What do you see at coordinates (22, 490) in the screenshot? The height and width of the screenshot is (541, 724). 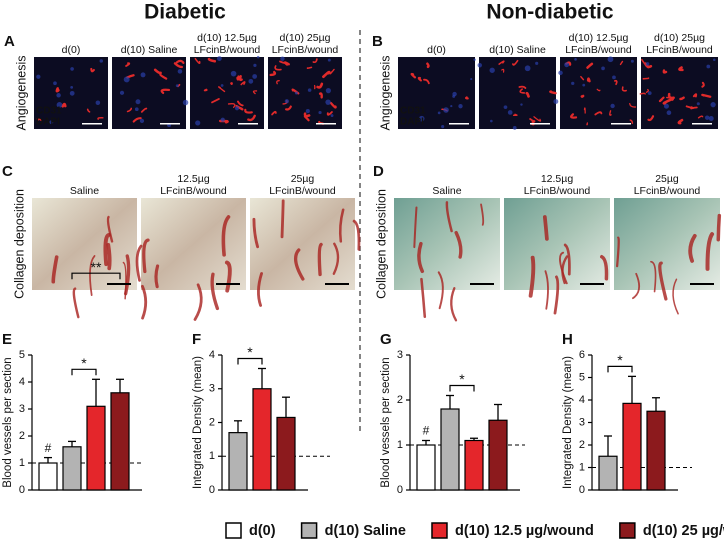 I see `y-tick-label: 0` at bounding box center [22, 490].